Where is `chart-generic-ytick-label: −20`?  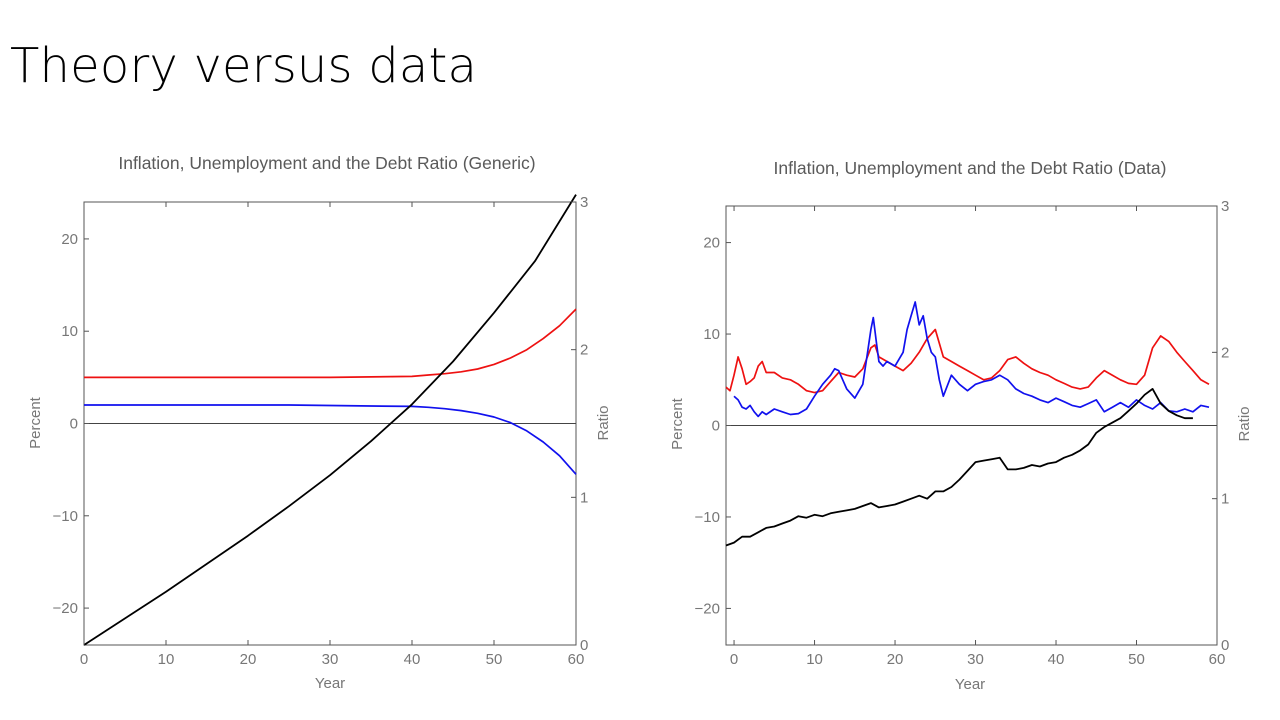 chart-generic-ytick-label: −20 is located at coordinates (65, 608).